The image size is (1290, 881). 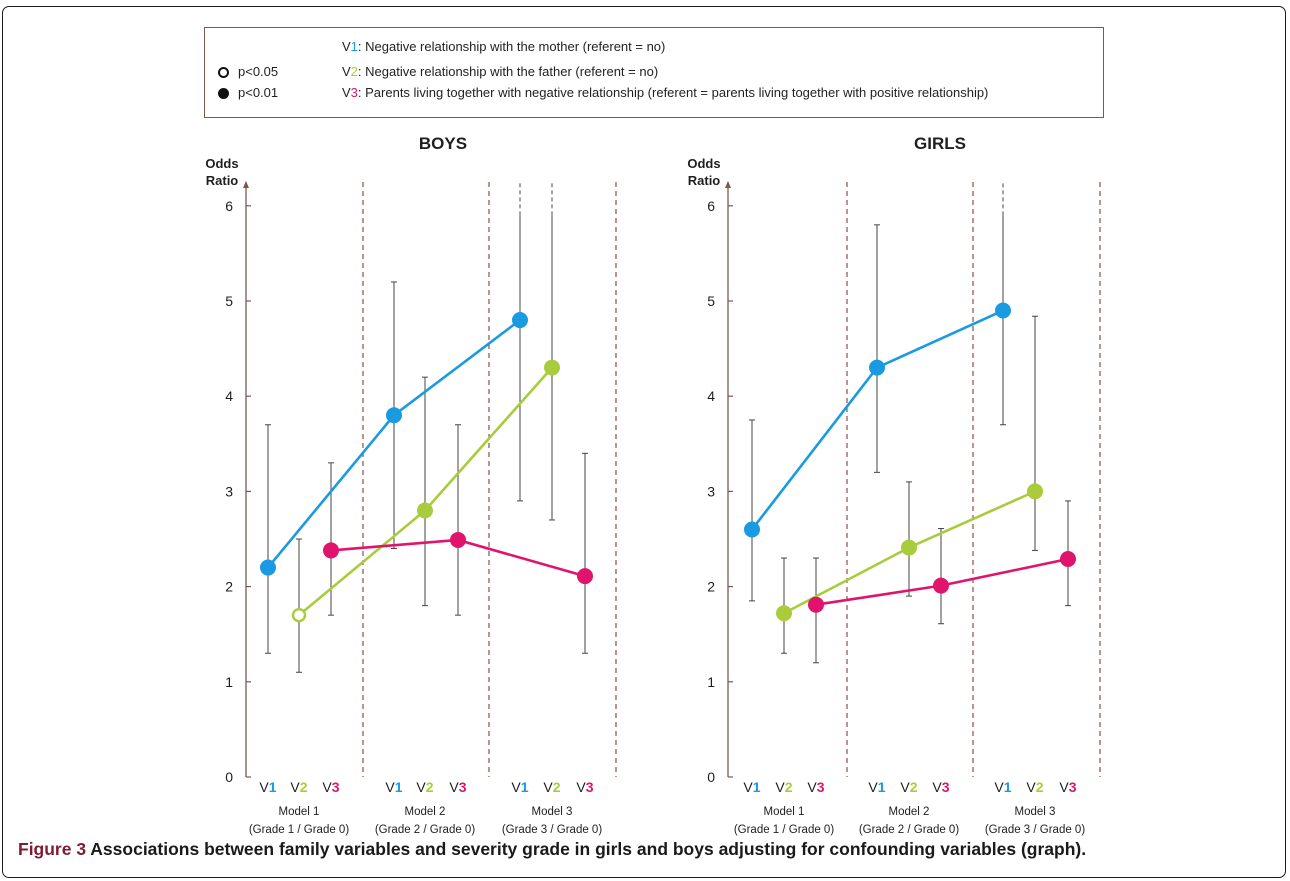 What do you see at coordinates (229, 206) in the screenshot?
I see `boys-ytick-label-6: 6` at bounding box center [229, 206].